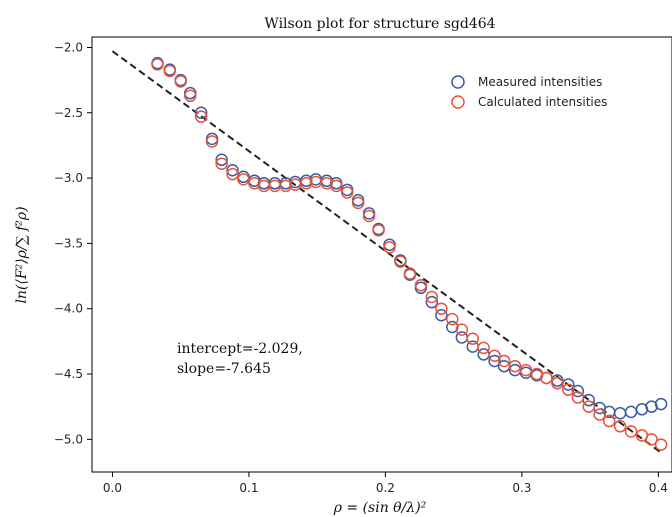 This screenshot has width=672, height=517. I want to click on chart-title: Wilson plot for structure sgd464, so click(379, 24).